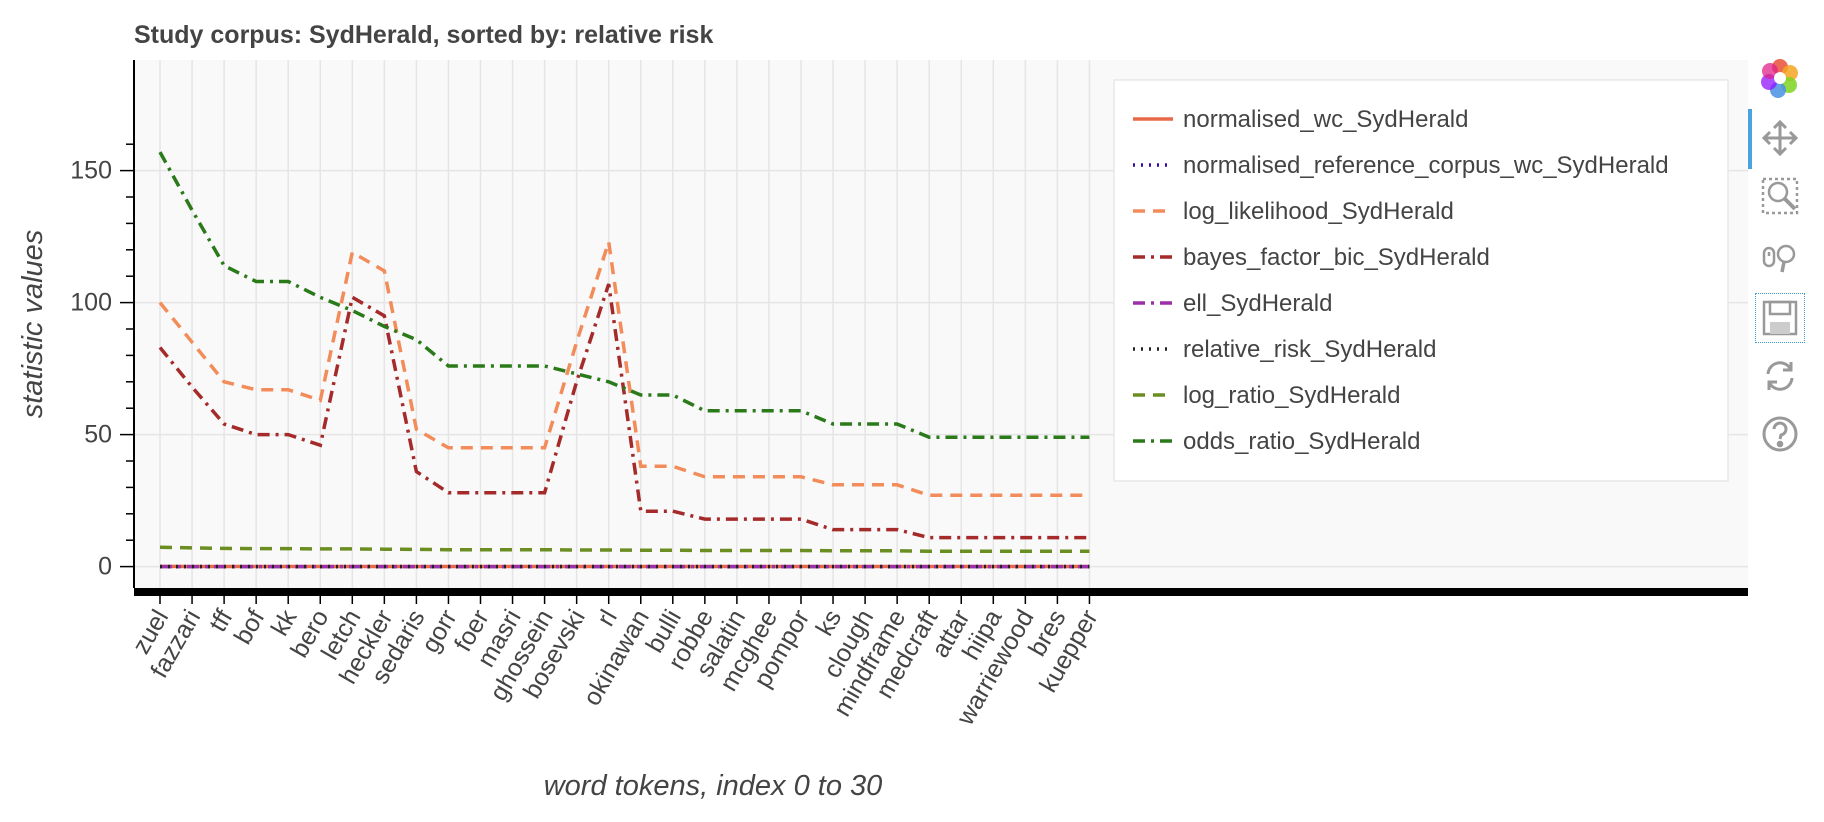 This screenshot has height=822, width=1824. What do you see at coordinates (1780, 318) in the screenshot?
I see `save-icon` at bounding box center [1780, 318].